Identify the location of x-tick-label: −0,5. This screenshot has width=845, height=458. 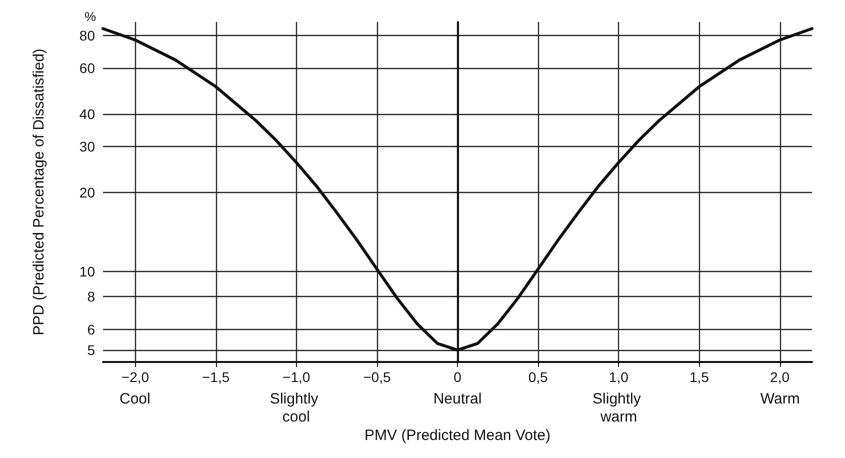
(377, 377).